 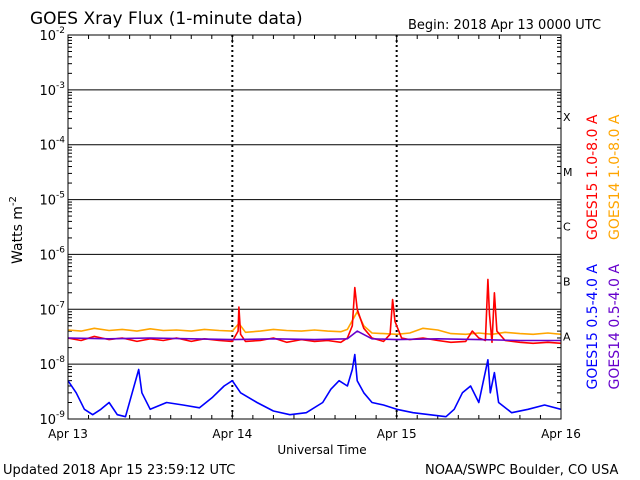 I want to click on legend-entry-goes15-0-5-4-0-a: GOES15 0.5-4.0 A, so click(x=593, y=327).